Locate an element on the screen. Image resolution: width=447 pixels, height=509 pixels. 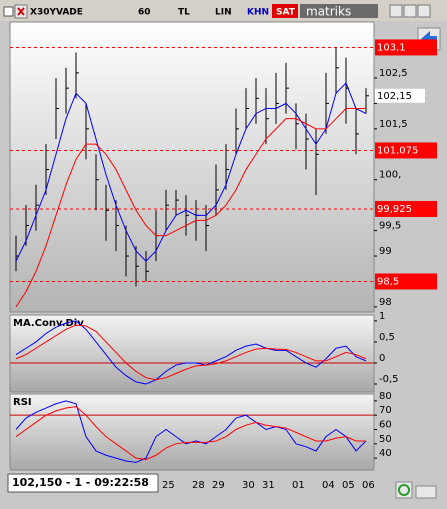
arrow-icon is located at coordinates (429, 39).